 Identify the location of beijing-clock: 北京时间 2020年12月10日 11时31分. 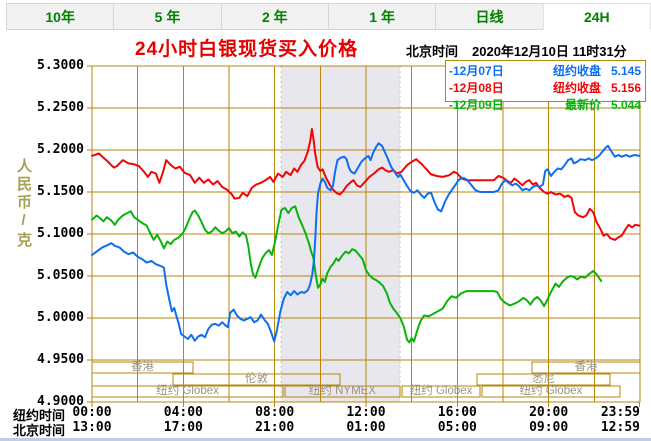
(516, 50).